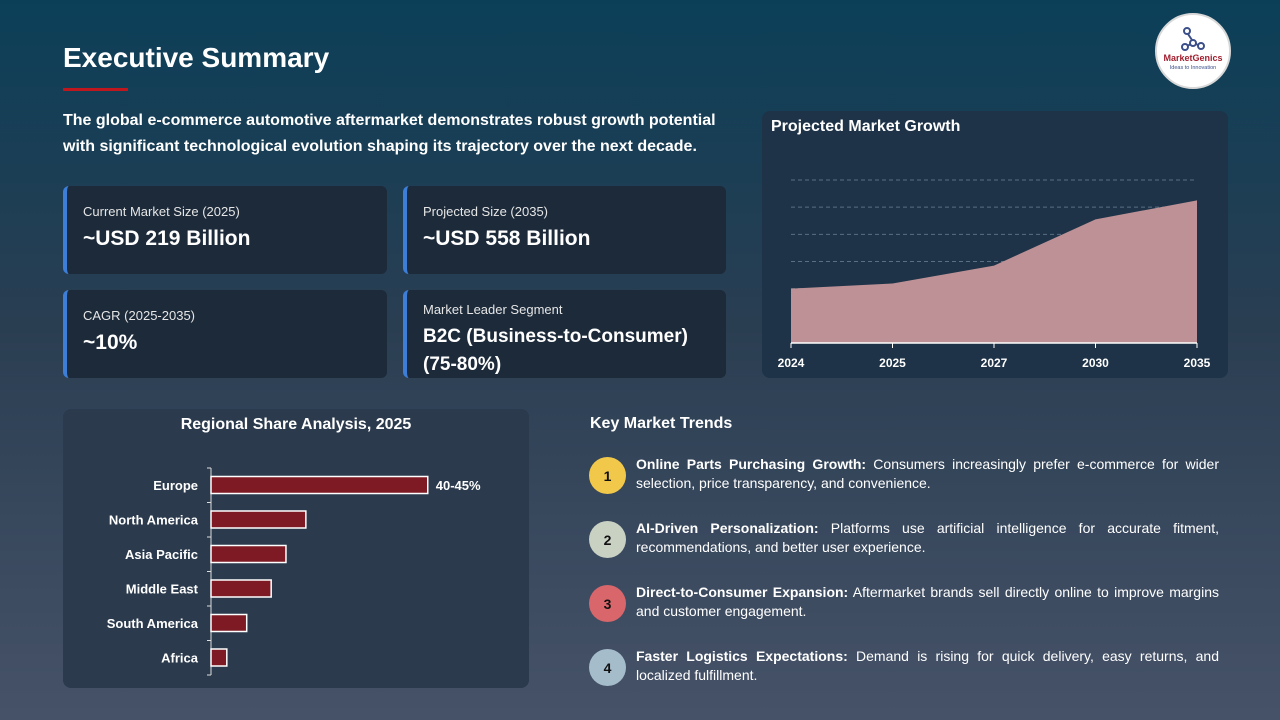  Describe the element at coordinates (139, 315) in the screenshot. I see `card-label: CAGR (2025-2035)` at that location.